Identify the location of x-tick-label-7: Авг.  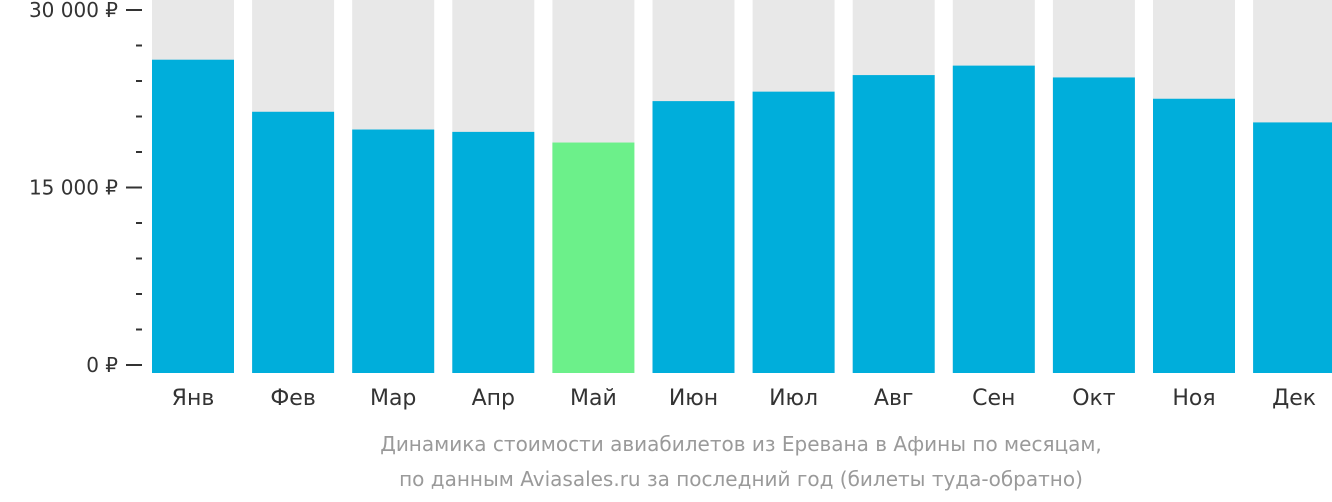
(894, 398).